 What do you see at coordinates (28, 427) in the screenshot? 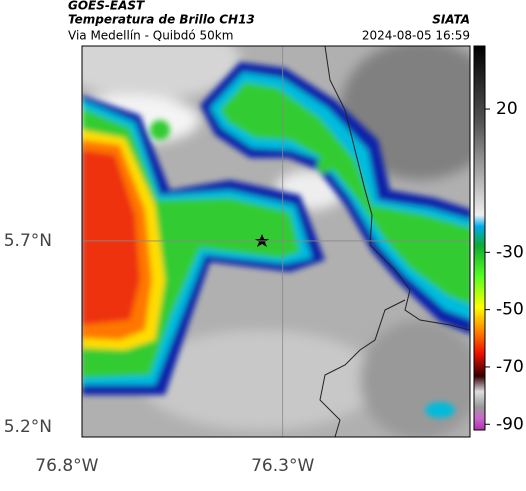
I see `lat-tick-label: 5.2°N` at bounding box center [28, 427].